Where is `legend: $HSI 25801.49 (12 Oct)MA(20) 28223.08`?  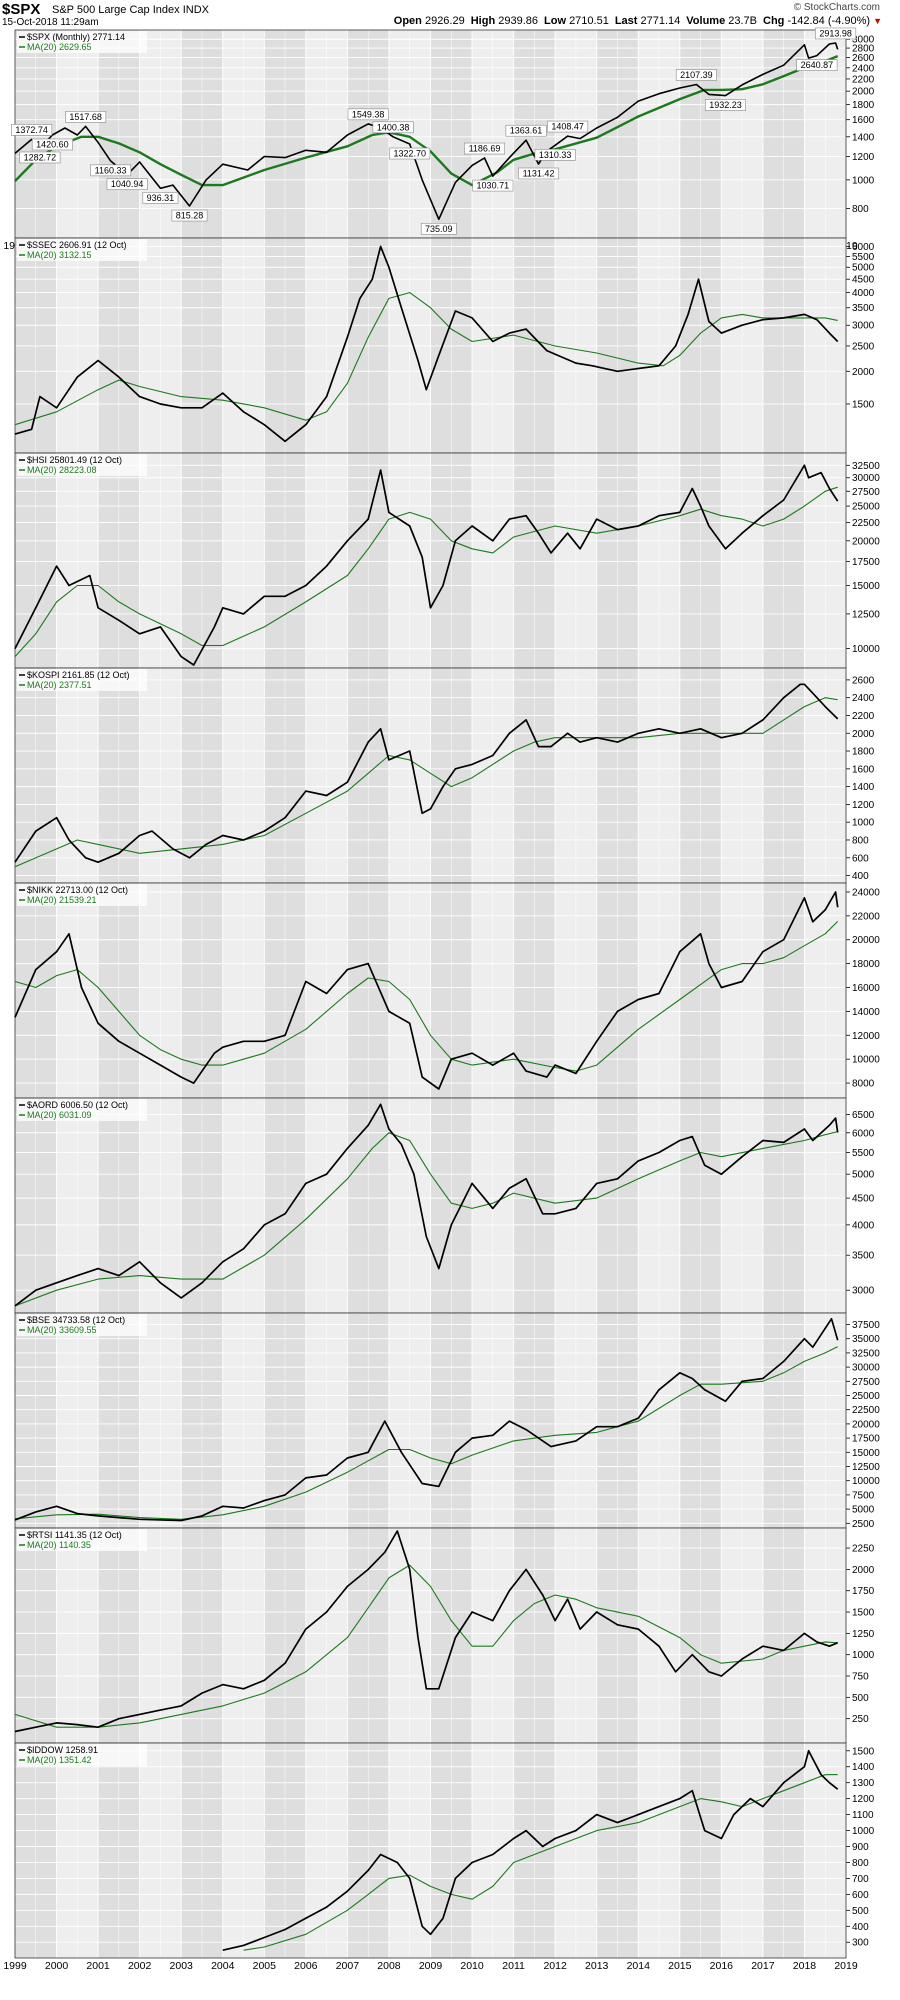
legend: $HSI 25801.49 (12 Oct)MA(20) 28223.08 is located at coordinates (82, 465).